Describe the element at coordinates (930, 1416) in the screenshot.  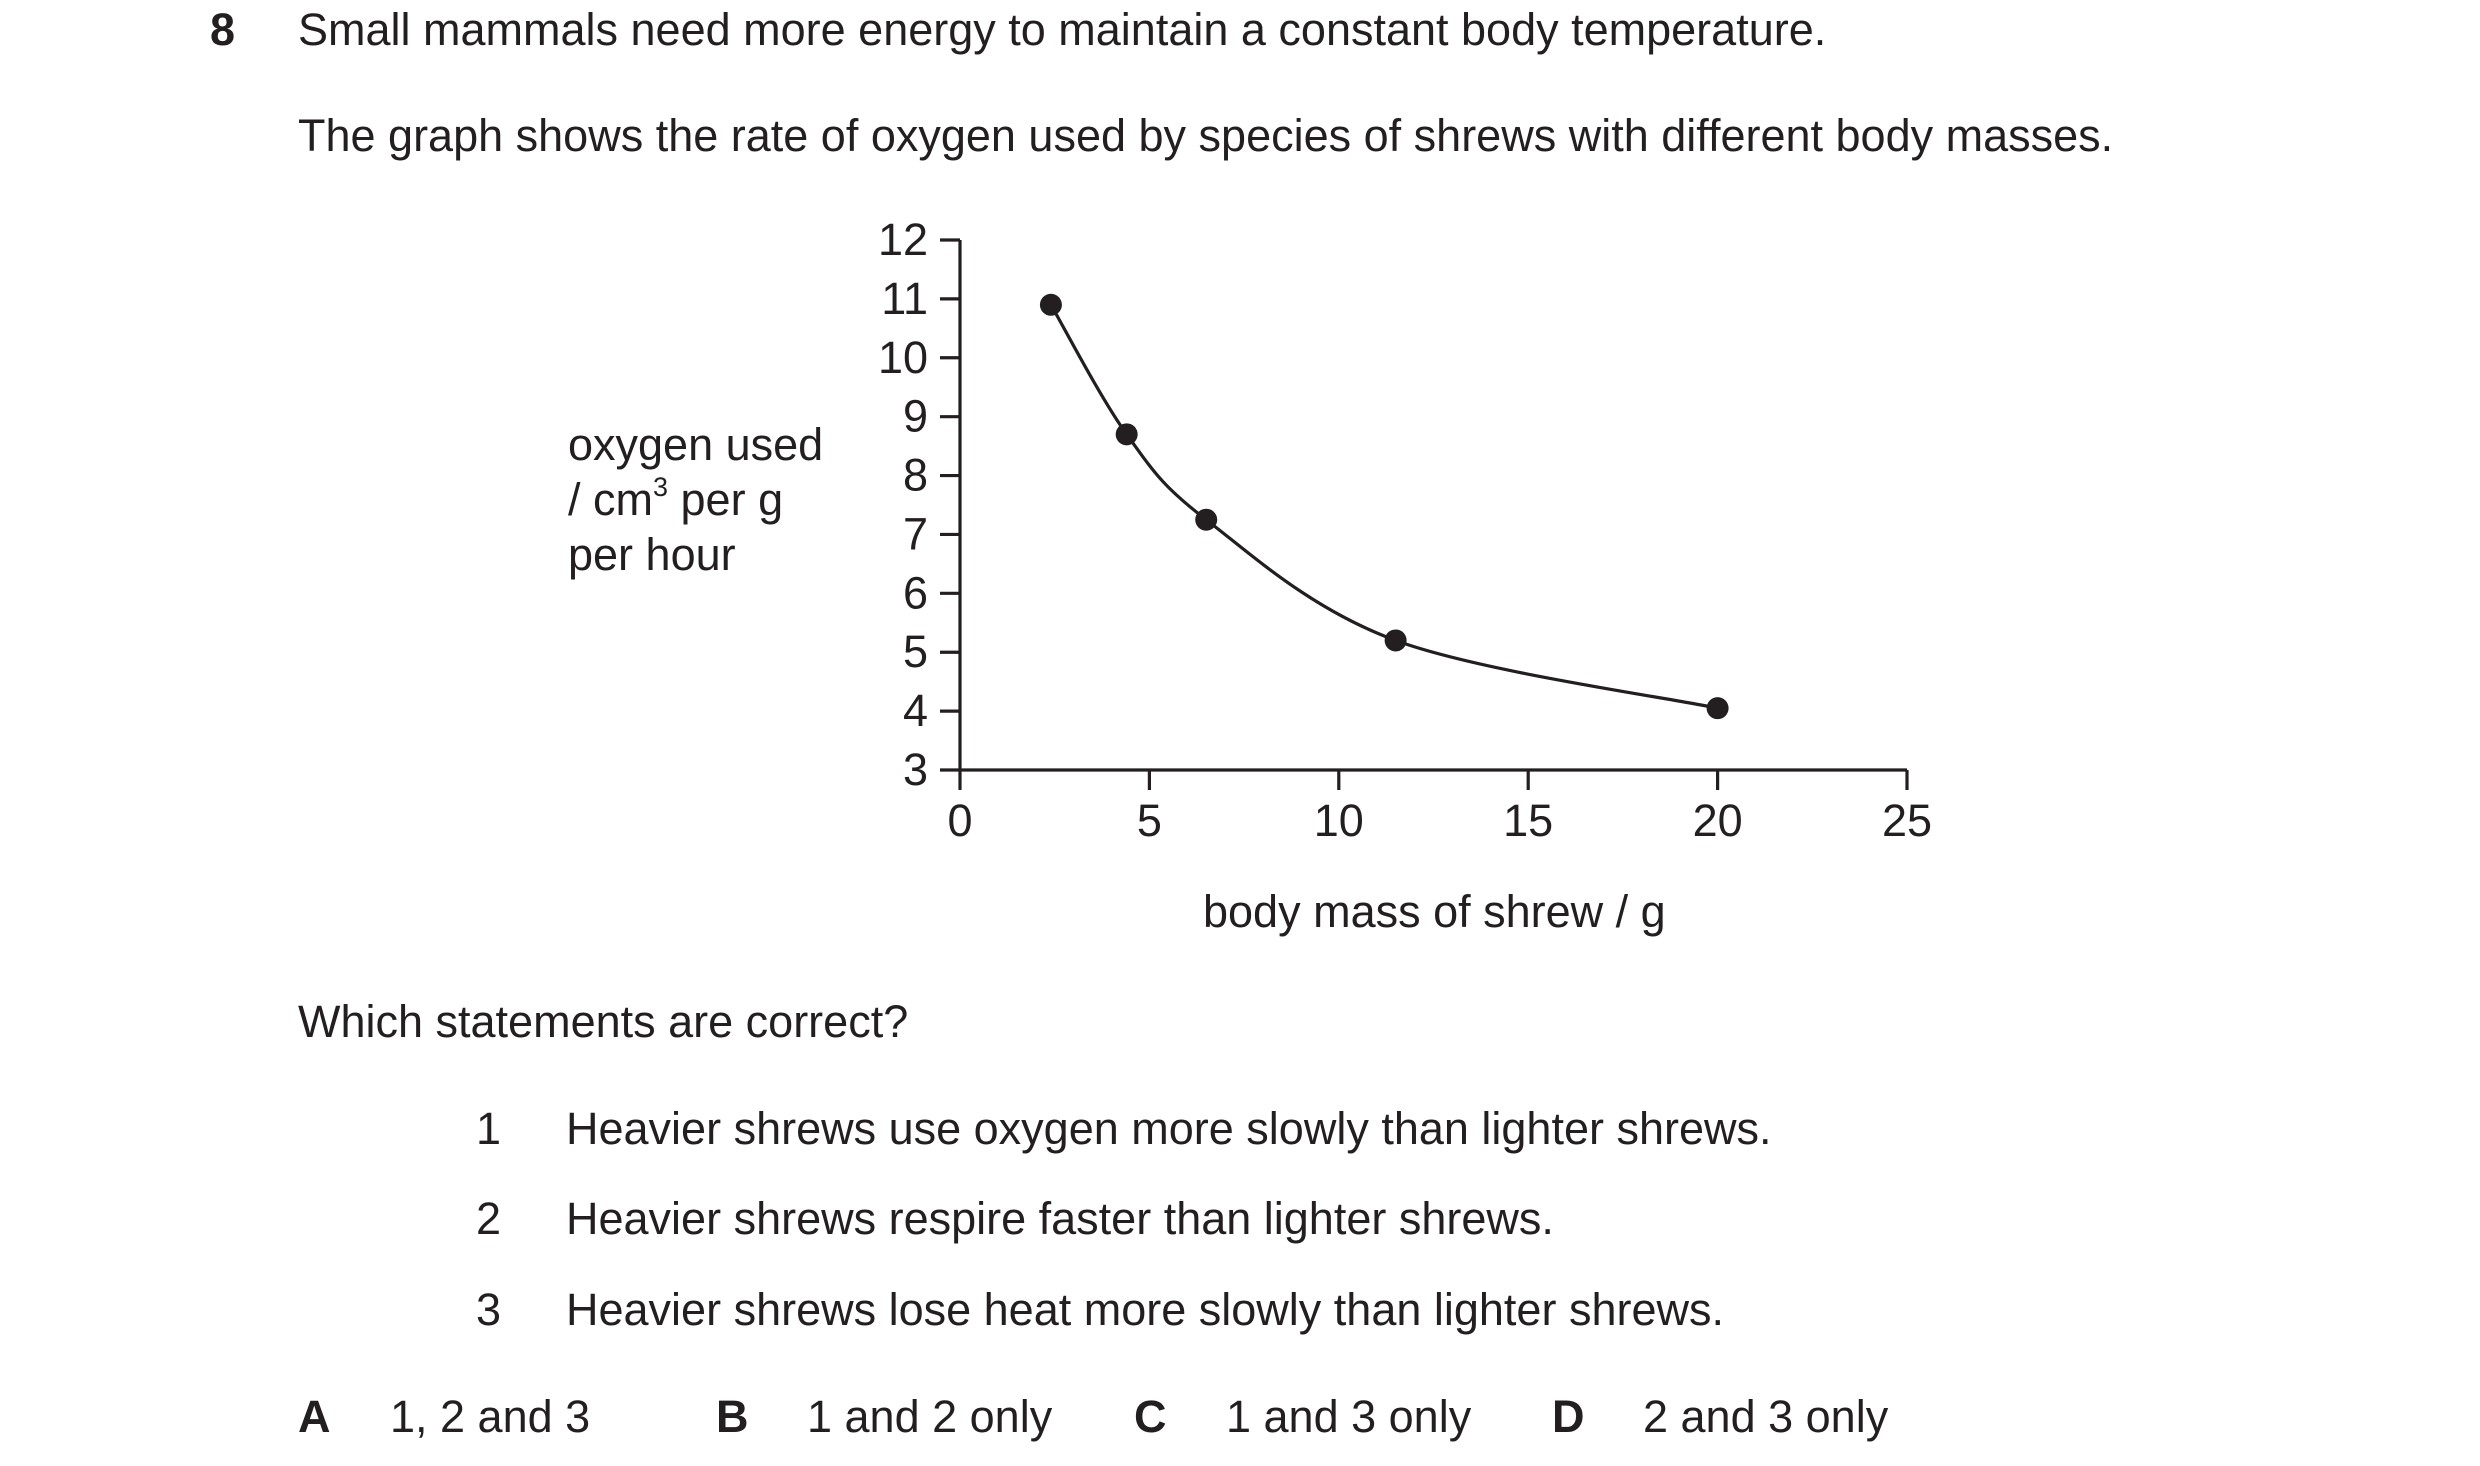
I see `option-b-text: 1 and 2 only` at that location.